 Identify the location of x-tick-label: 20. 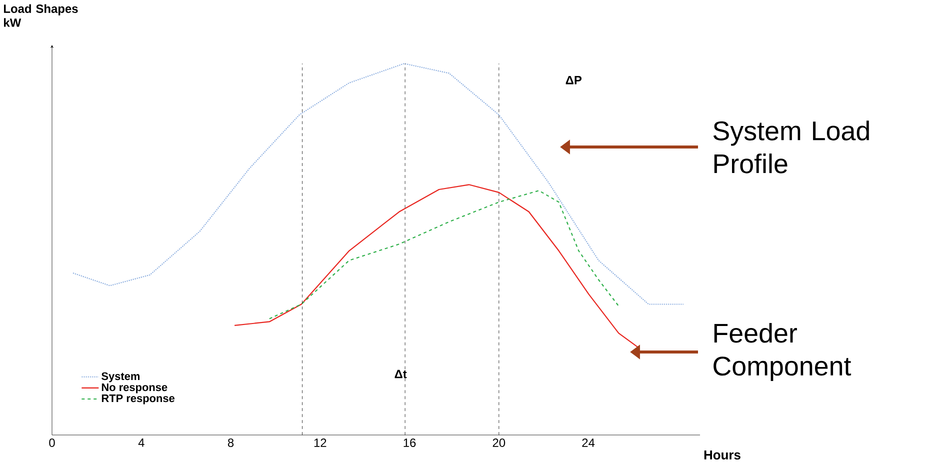
(499, 442).